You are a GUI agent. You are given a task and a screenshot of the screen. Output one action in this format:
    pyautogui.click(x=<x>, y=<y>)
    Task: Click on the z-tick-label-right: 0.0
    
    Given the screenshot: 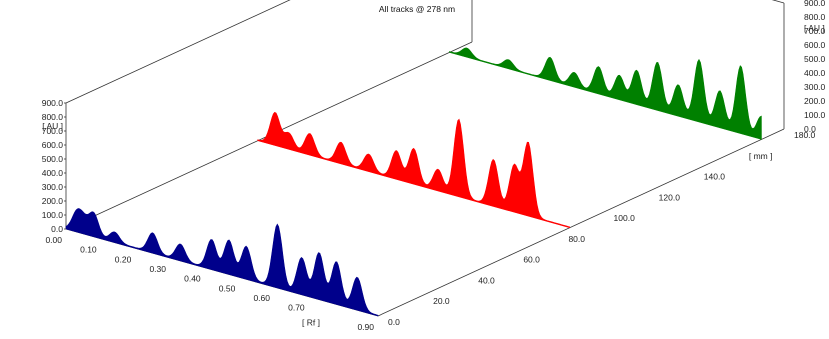 What is the action you would take?
    pyautogui.click(x=810, y=129)
    